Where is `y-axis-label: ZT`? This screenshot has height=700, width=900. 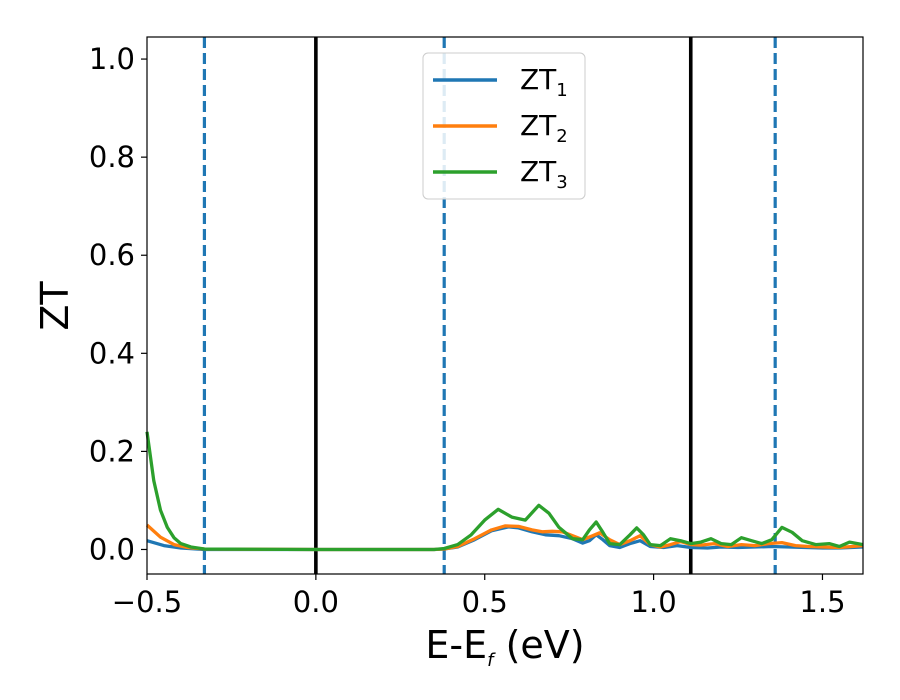 y-axis-label: ZT is located at coordinates (55, 306).